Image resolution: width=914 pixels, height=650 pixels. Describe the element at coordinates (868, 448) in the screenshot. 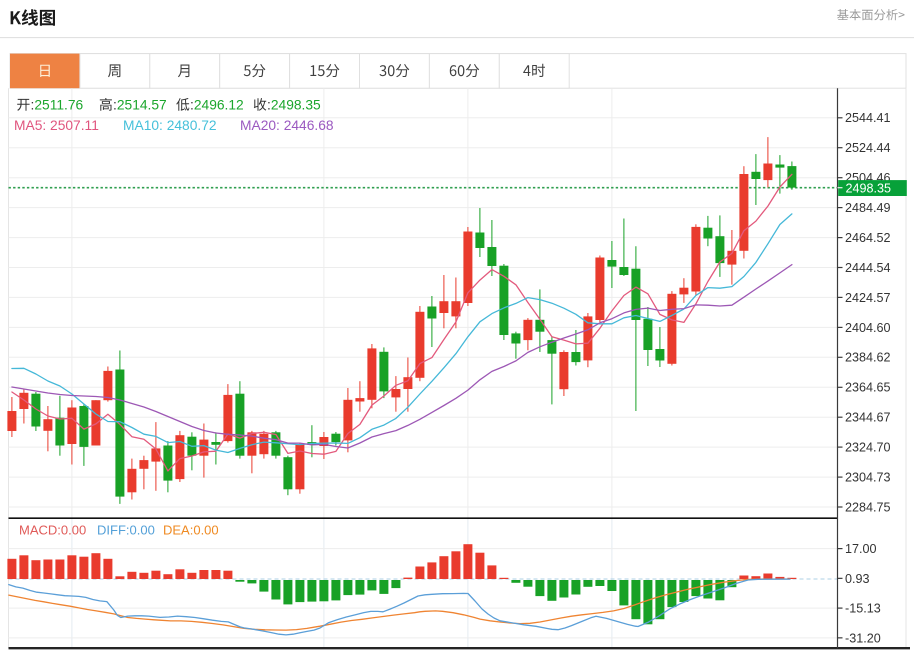

I see `svg-text: 2324.70` at that location.